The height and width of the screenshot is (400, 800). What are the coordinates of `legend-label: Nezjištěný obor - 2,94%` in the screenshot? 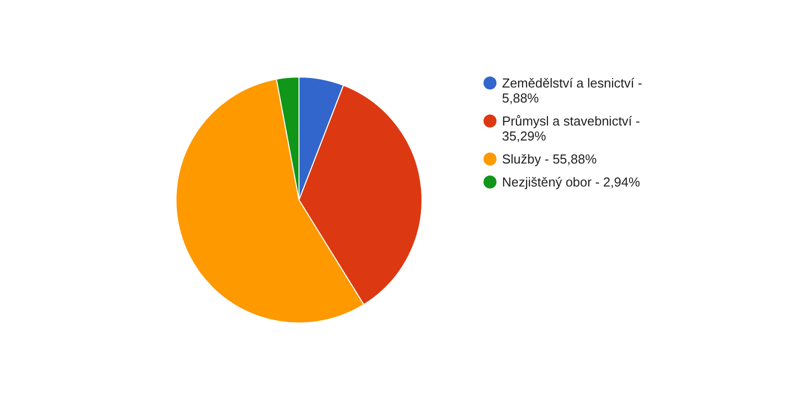 It's located at (571, 182).